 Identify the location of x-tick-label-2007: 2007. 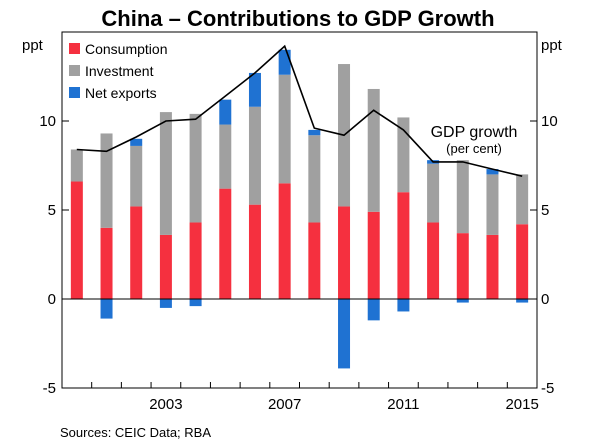
(284, 404).